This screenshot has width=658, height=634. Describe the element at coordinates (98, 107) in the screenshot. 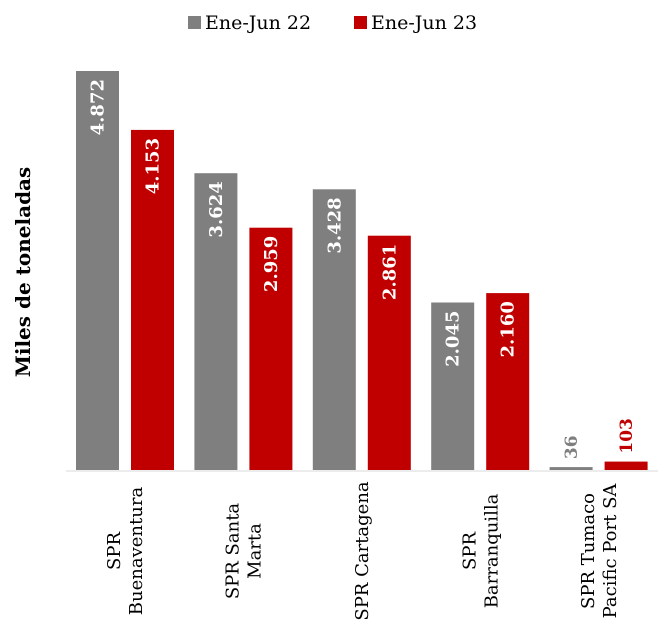

I see `value-label-series-1-cat-1: 4.872` at that location.